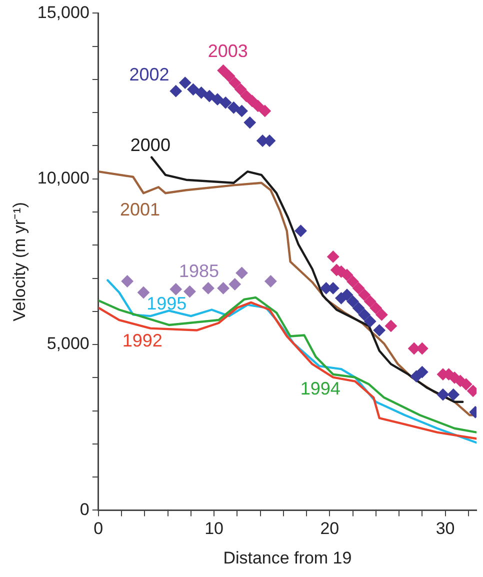  What do you see at coordinates (99, 528) in the screenshot?
I see `x-tick-label: 0` at bounding box center [99, 528].